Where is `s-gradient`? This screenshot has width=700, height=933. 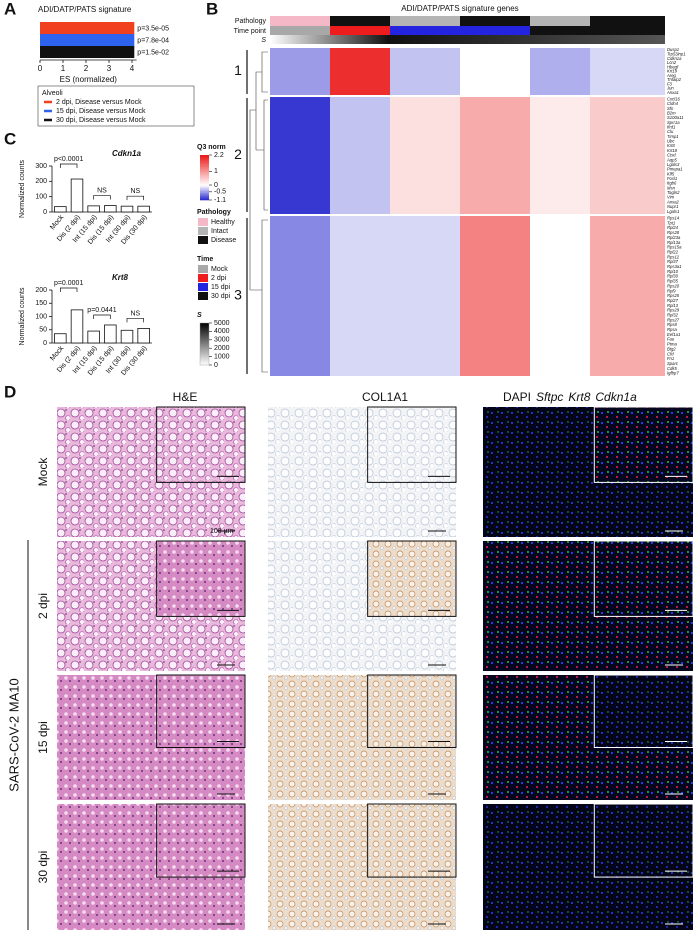 s-gradient is located at coordinates (204, 344).